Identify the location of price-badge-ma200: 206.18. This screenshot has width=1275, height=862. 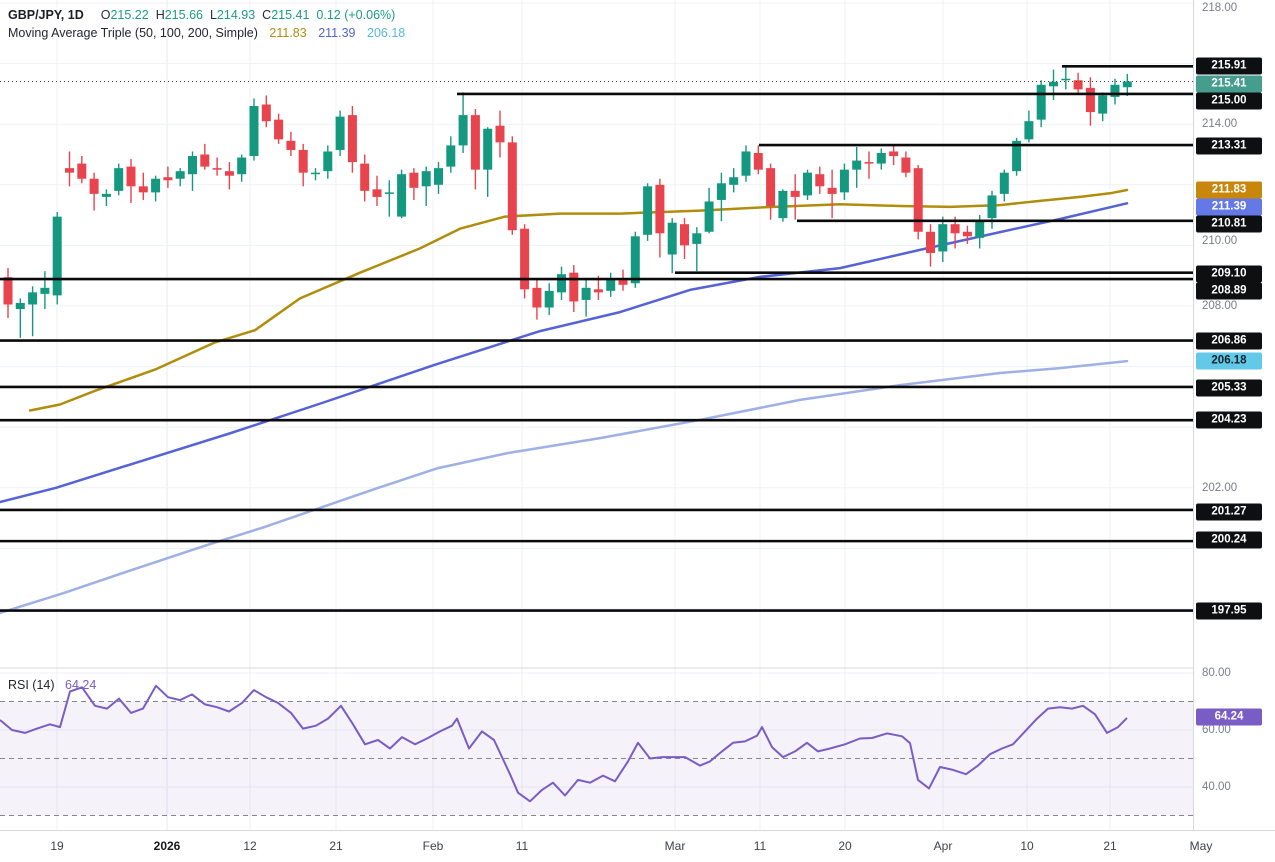
(1229, 361).